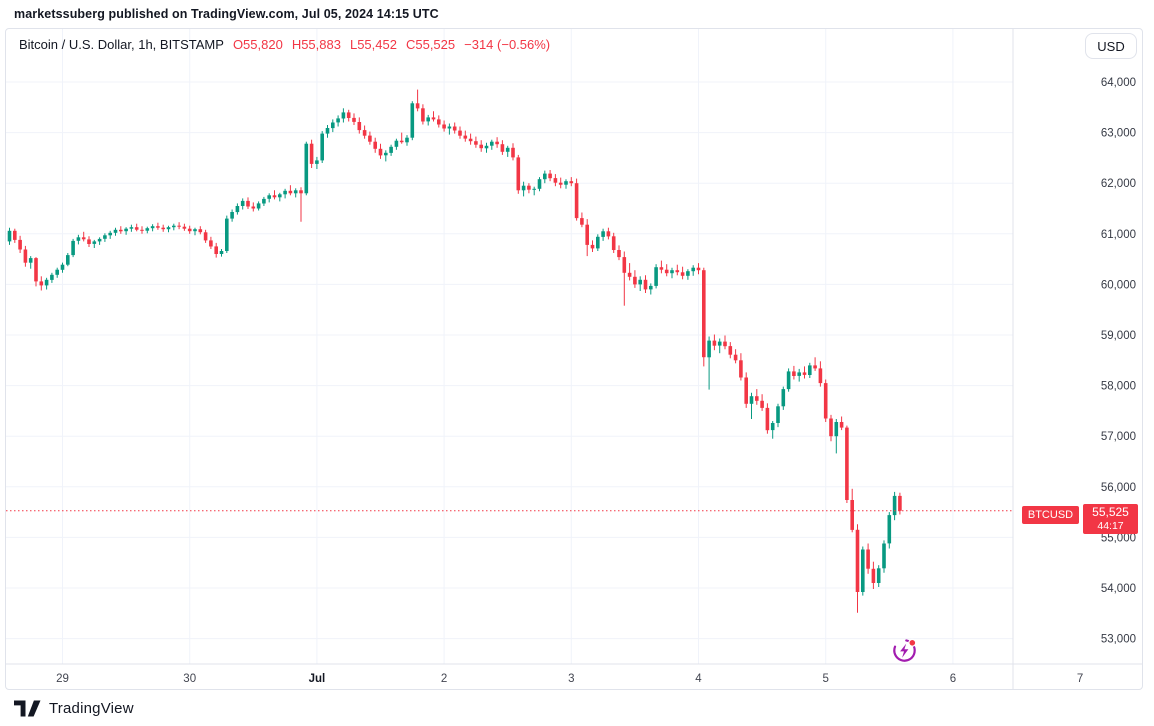 The height and width of the screenshot is (726, 1154). I want to click on flash-event-icon, so click(904, 650).